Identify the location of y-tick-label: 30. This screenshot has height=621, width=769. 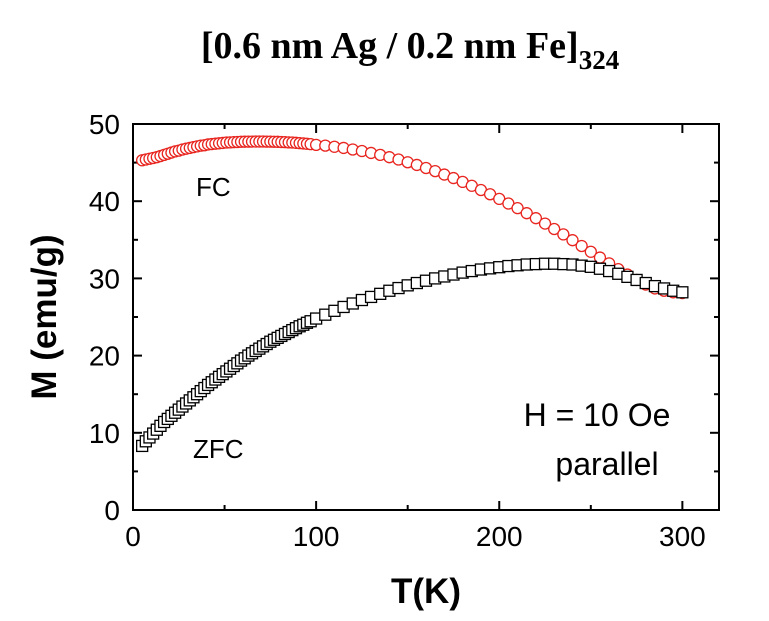
(104, 278).